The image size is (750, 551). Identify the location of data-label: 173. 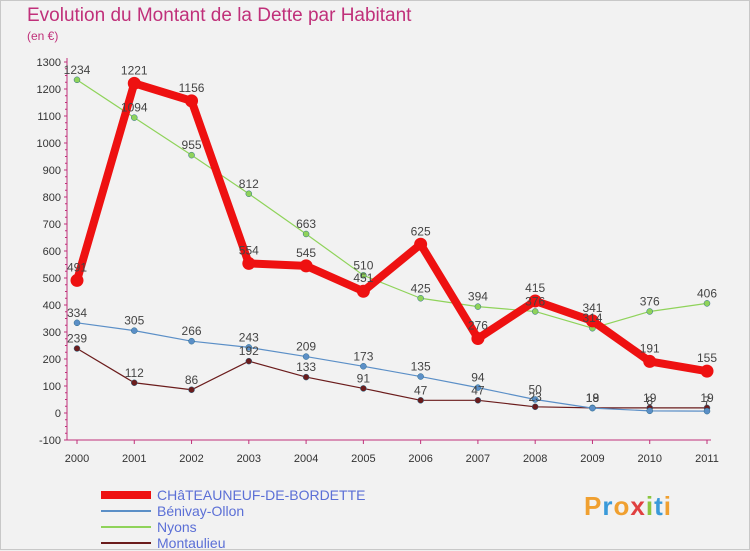
(363, 356).